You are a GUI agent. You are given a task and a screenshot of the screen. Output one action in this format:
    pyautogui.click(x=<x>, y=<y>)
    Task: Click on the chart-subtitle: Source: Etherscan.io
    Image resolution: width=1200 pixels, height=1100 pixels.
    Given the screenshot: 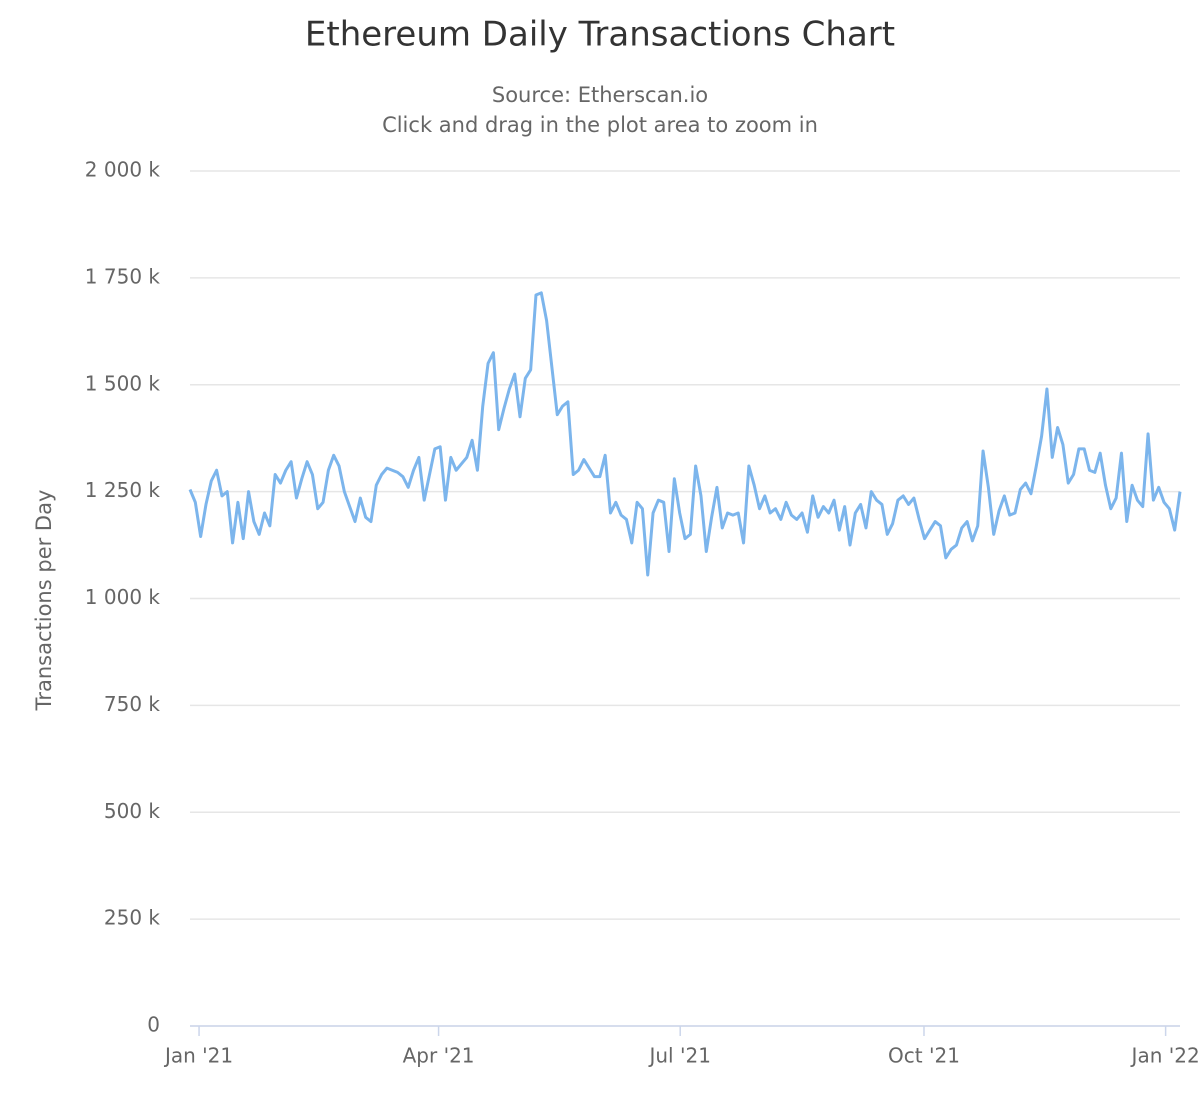 What is the action you would take?
    pyautogui.click(x=600, y=95)
    